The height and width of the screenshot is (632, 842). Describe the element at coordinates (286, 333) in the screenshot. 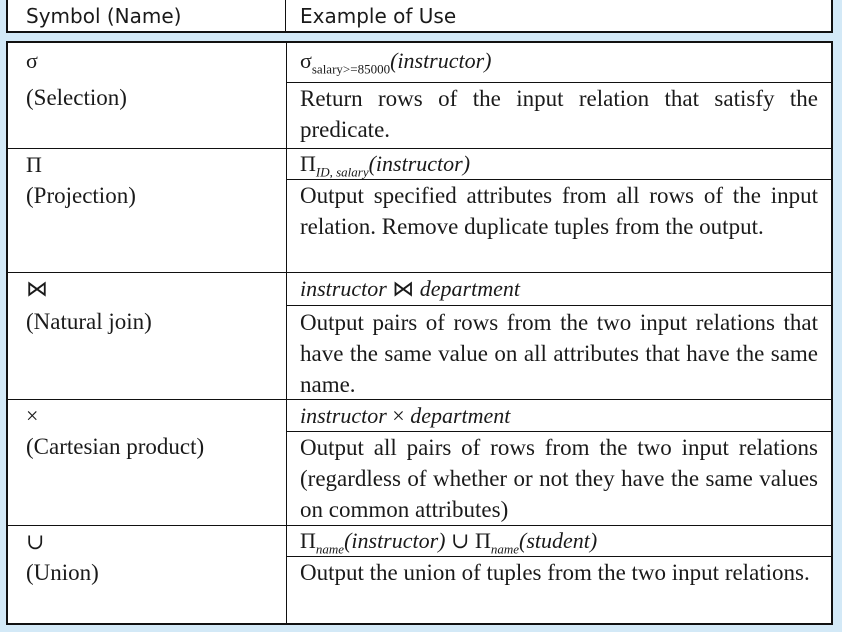

I see `column-divider` at that location.